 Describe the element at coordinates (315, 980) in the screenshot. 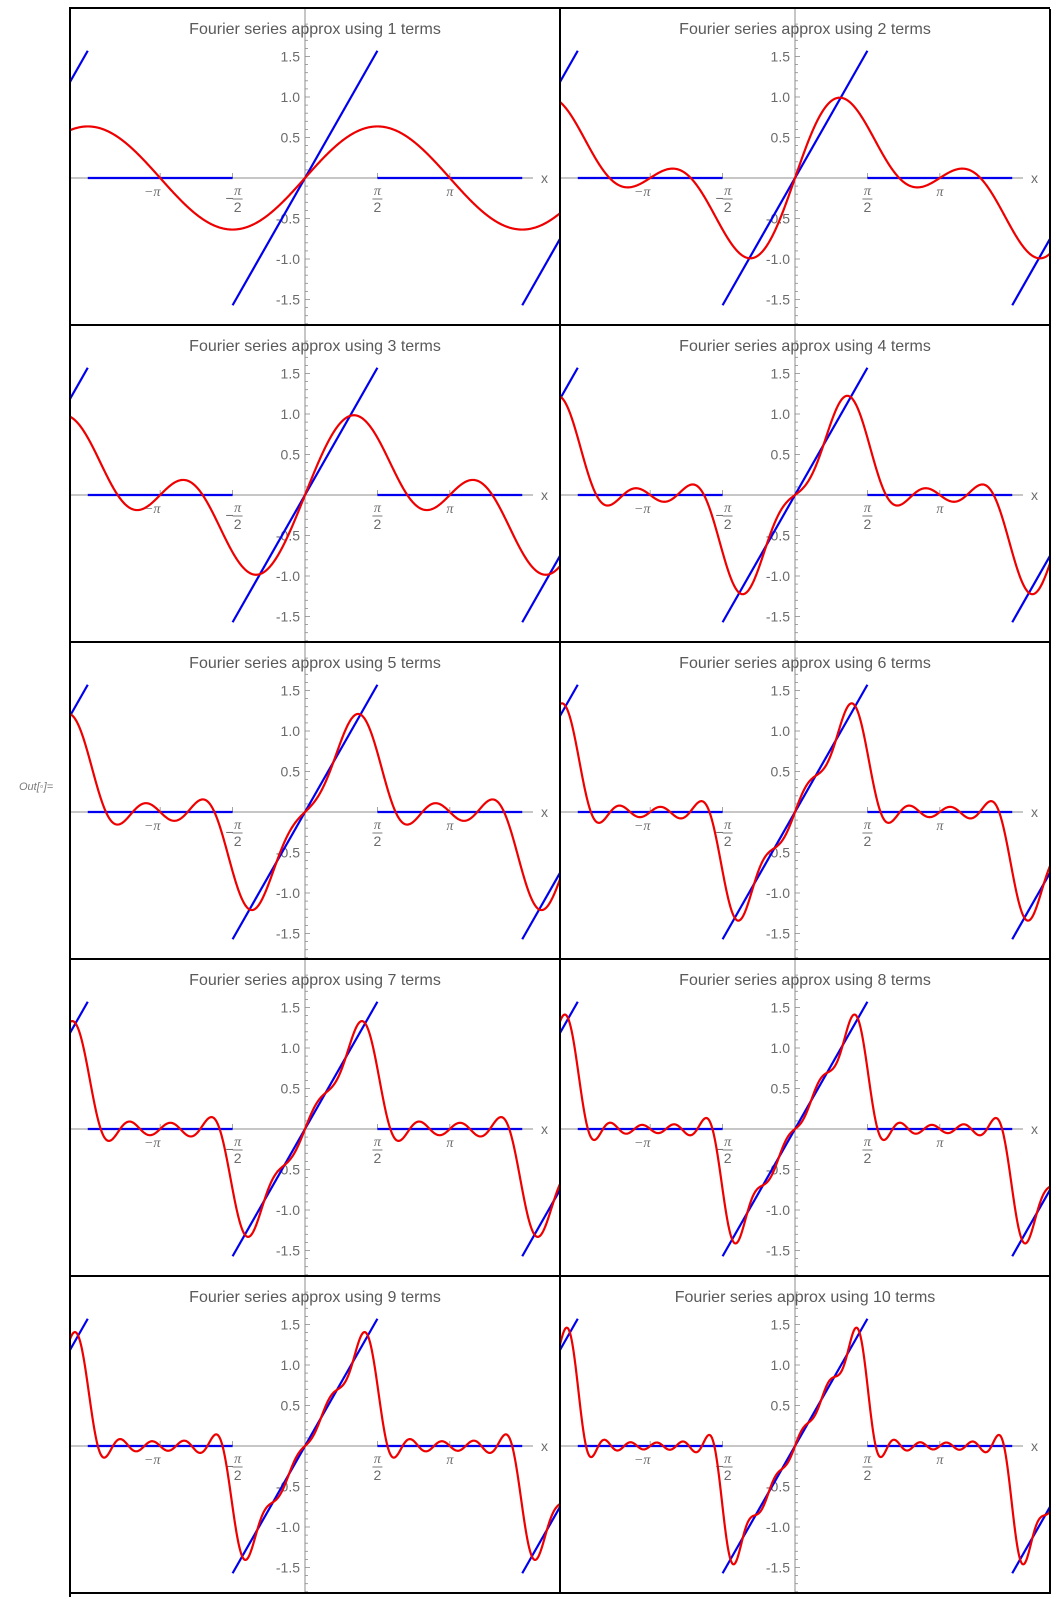

I see `panel-title: Fourier series approx using 7 terms` at that location.